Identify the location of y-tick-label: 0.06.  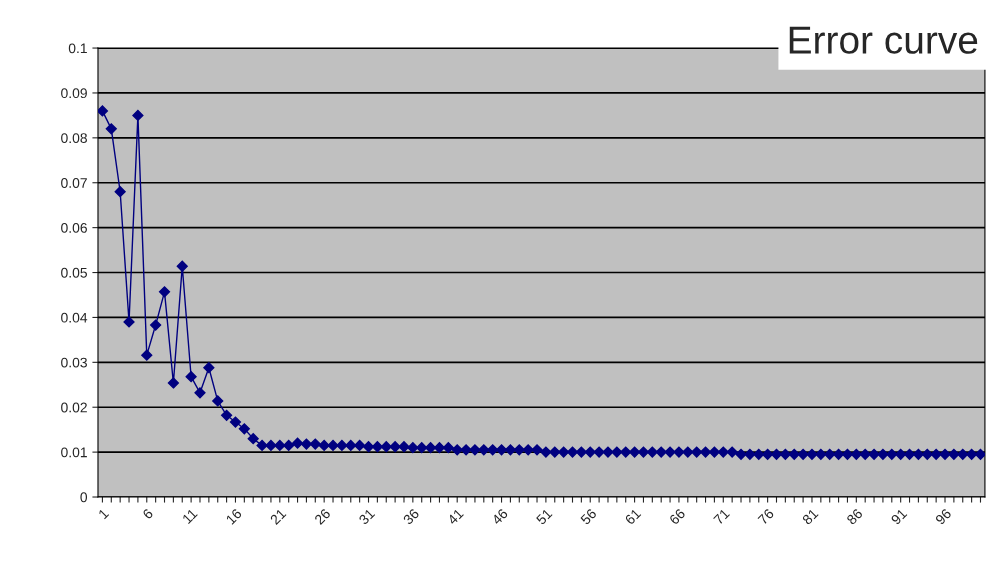
(74, 227).